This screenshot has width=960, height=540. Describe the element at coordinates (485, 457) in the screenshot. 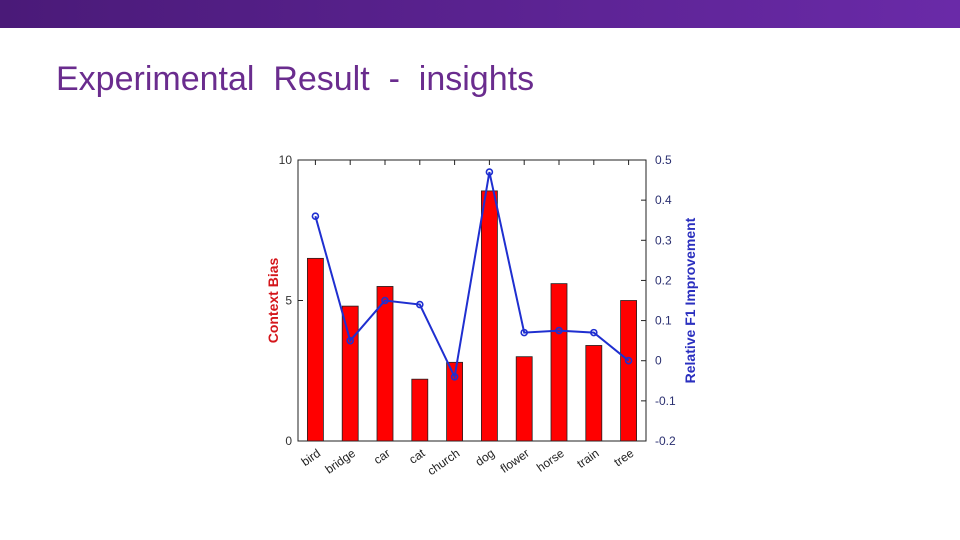

I see `category-label-dog: dog` at that location.